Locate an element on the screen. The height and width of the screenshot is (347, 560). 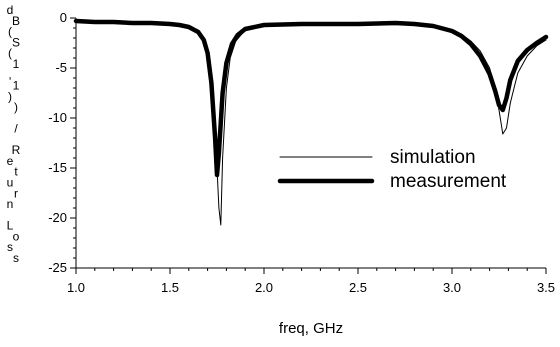
legend-label-simulation: simulation is located at coordinates (433, 157).